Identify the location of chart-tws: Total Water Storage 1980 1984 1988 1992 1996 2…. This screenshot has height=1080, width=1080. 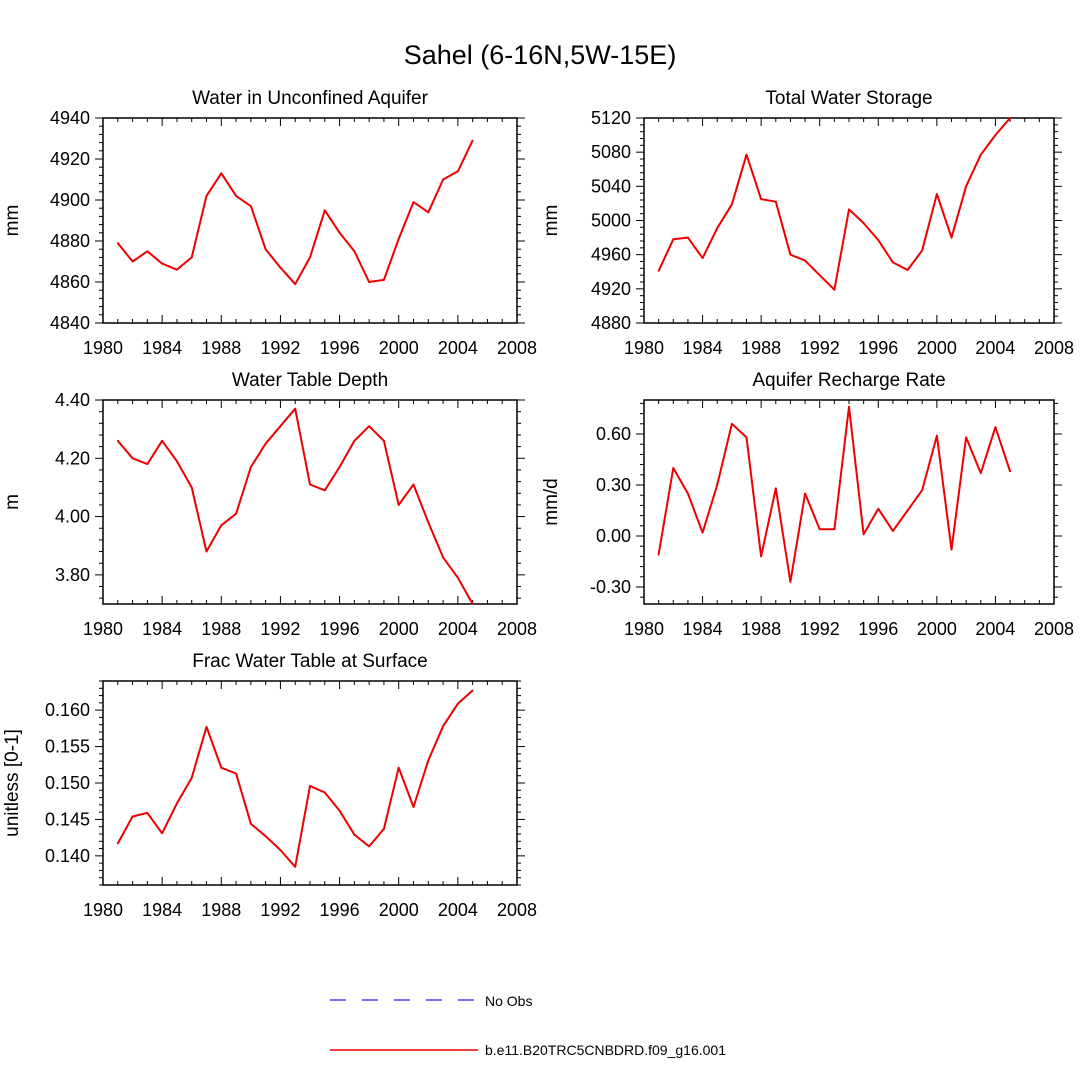
(807, 223).